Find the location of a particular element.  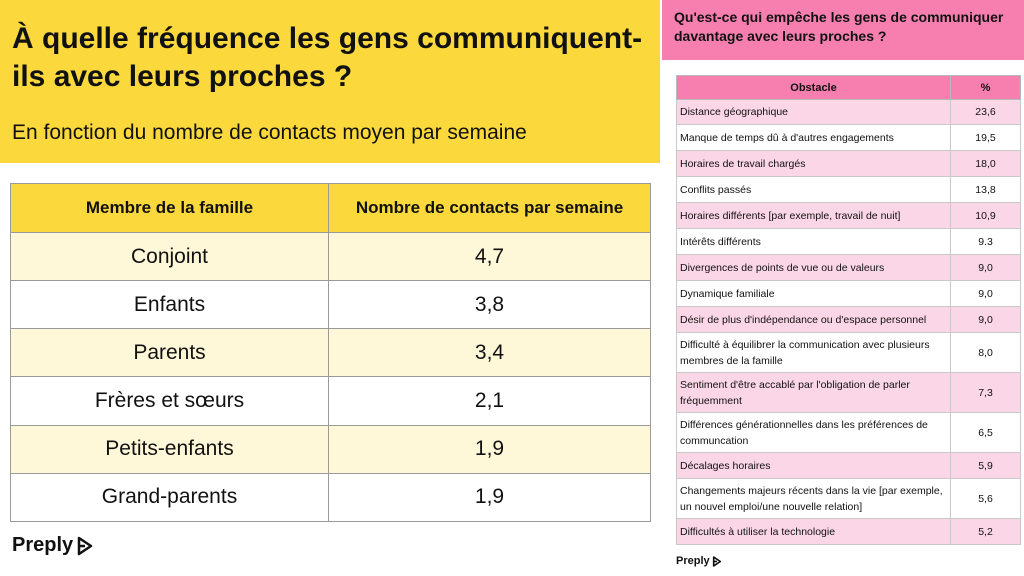

percent-cell: 13,8 is located at coordinates (985, 189).